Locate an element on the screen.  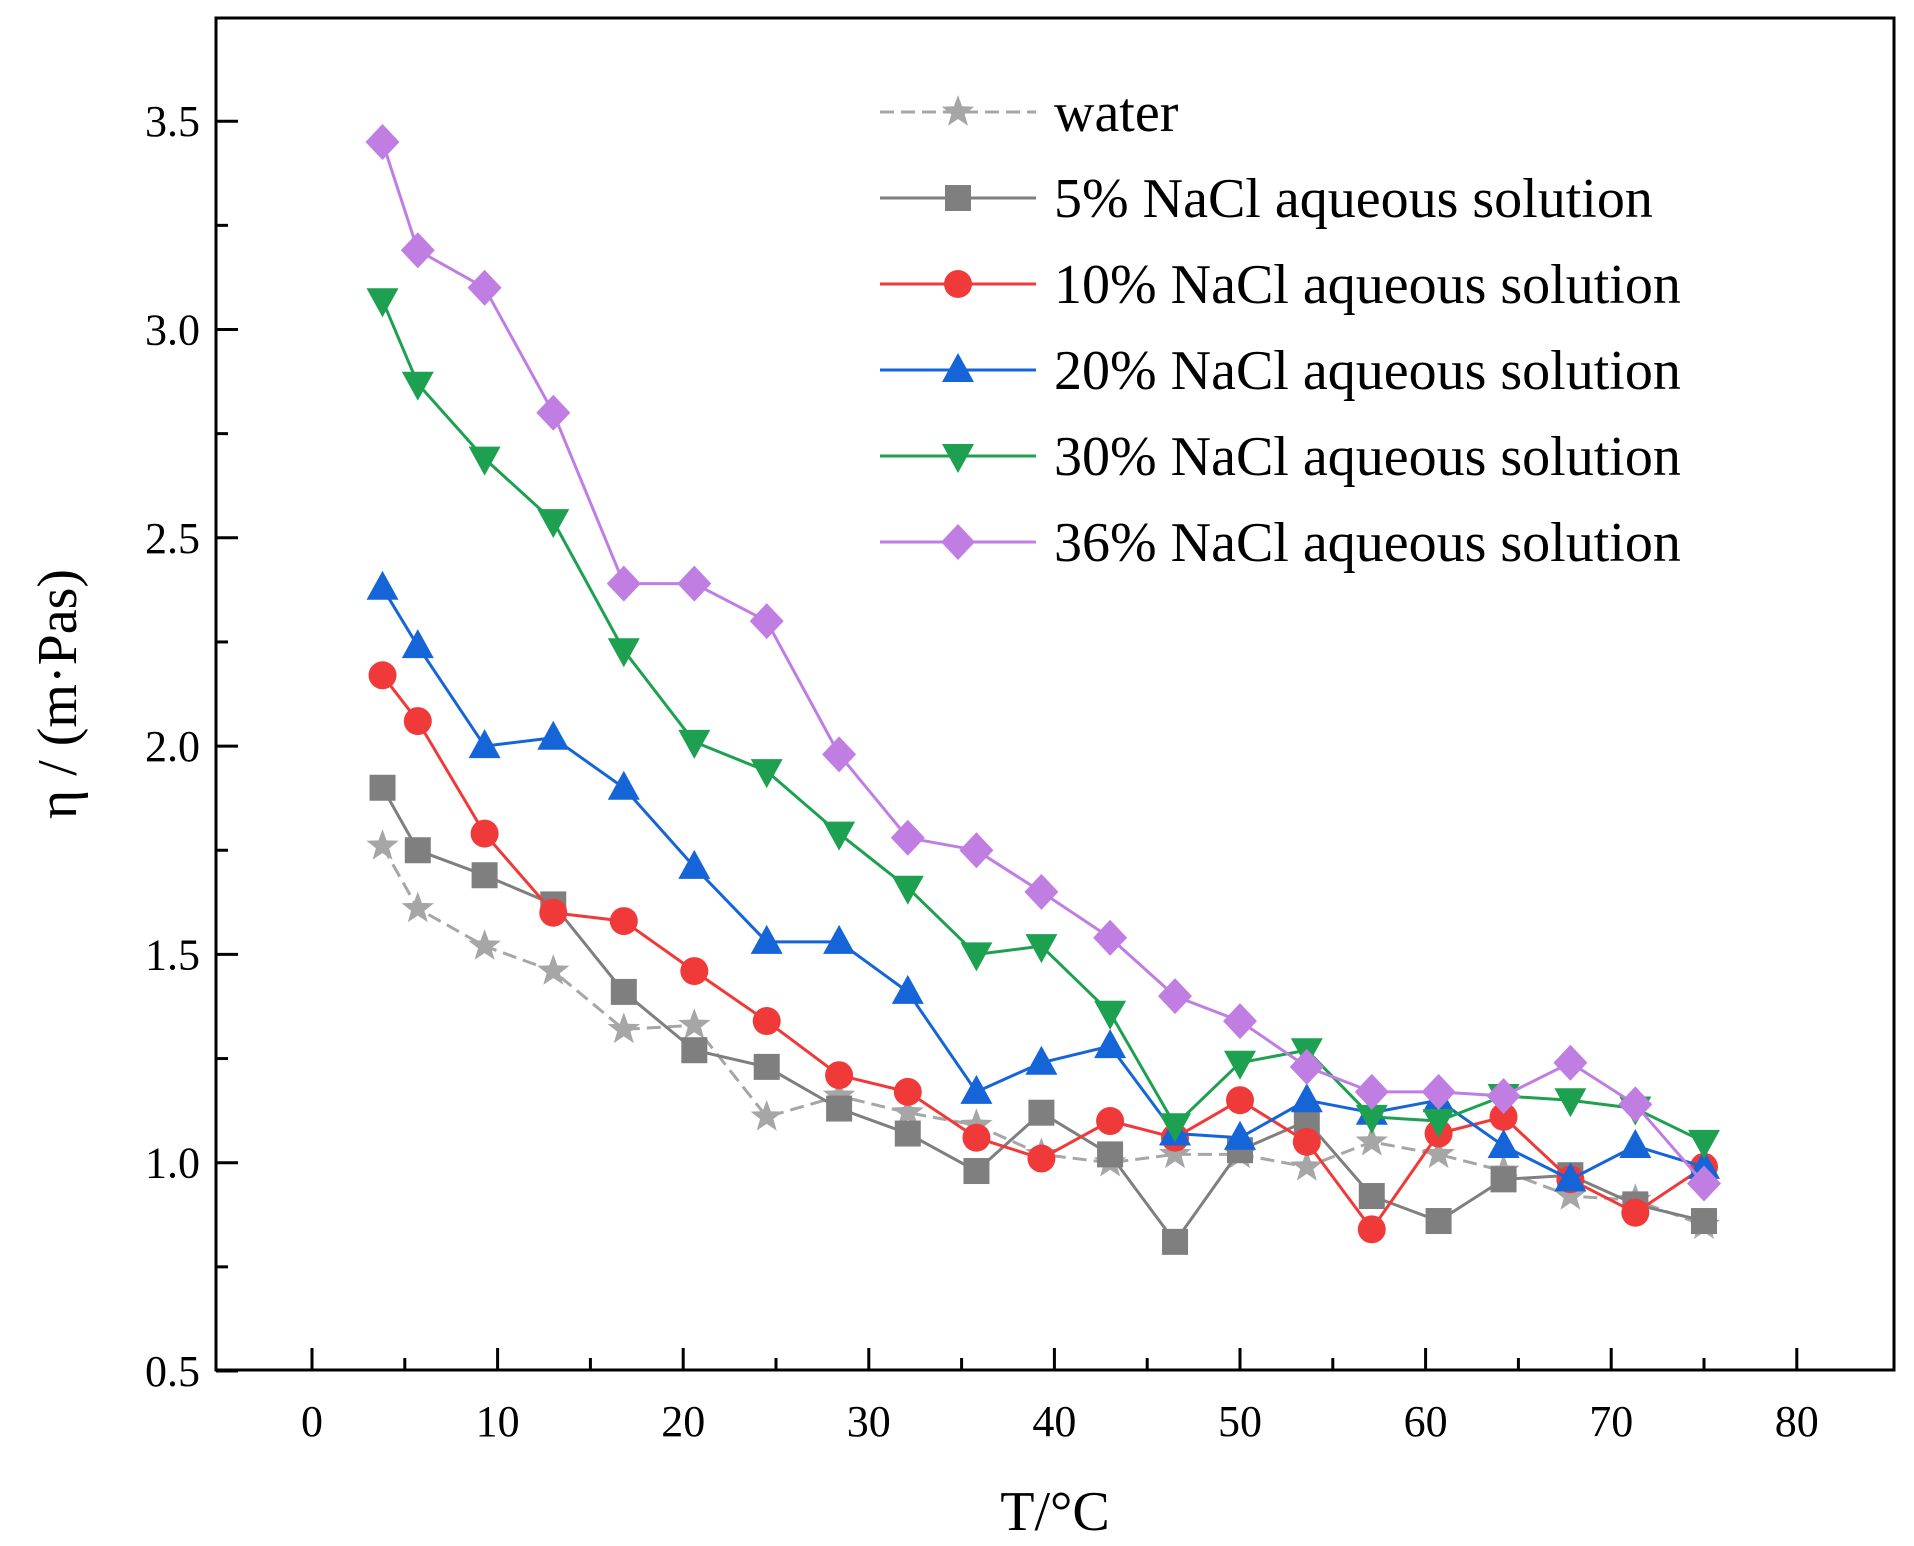
legend-item: 10% NaCl aqueous solution is located at coordinates (1280, 285).